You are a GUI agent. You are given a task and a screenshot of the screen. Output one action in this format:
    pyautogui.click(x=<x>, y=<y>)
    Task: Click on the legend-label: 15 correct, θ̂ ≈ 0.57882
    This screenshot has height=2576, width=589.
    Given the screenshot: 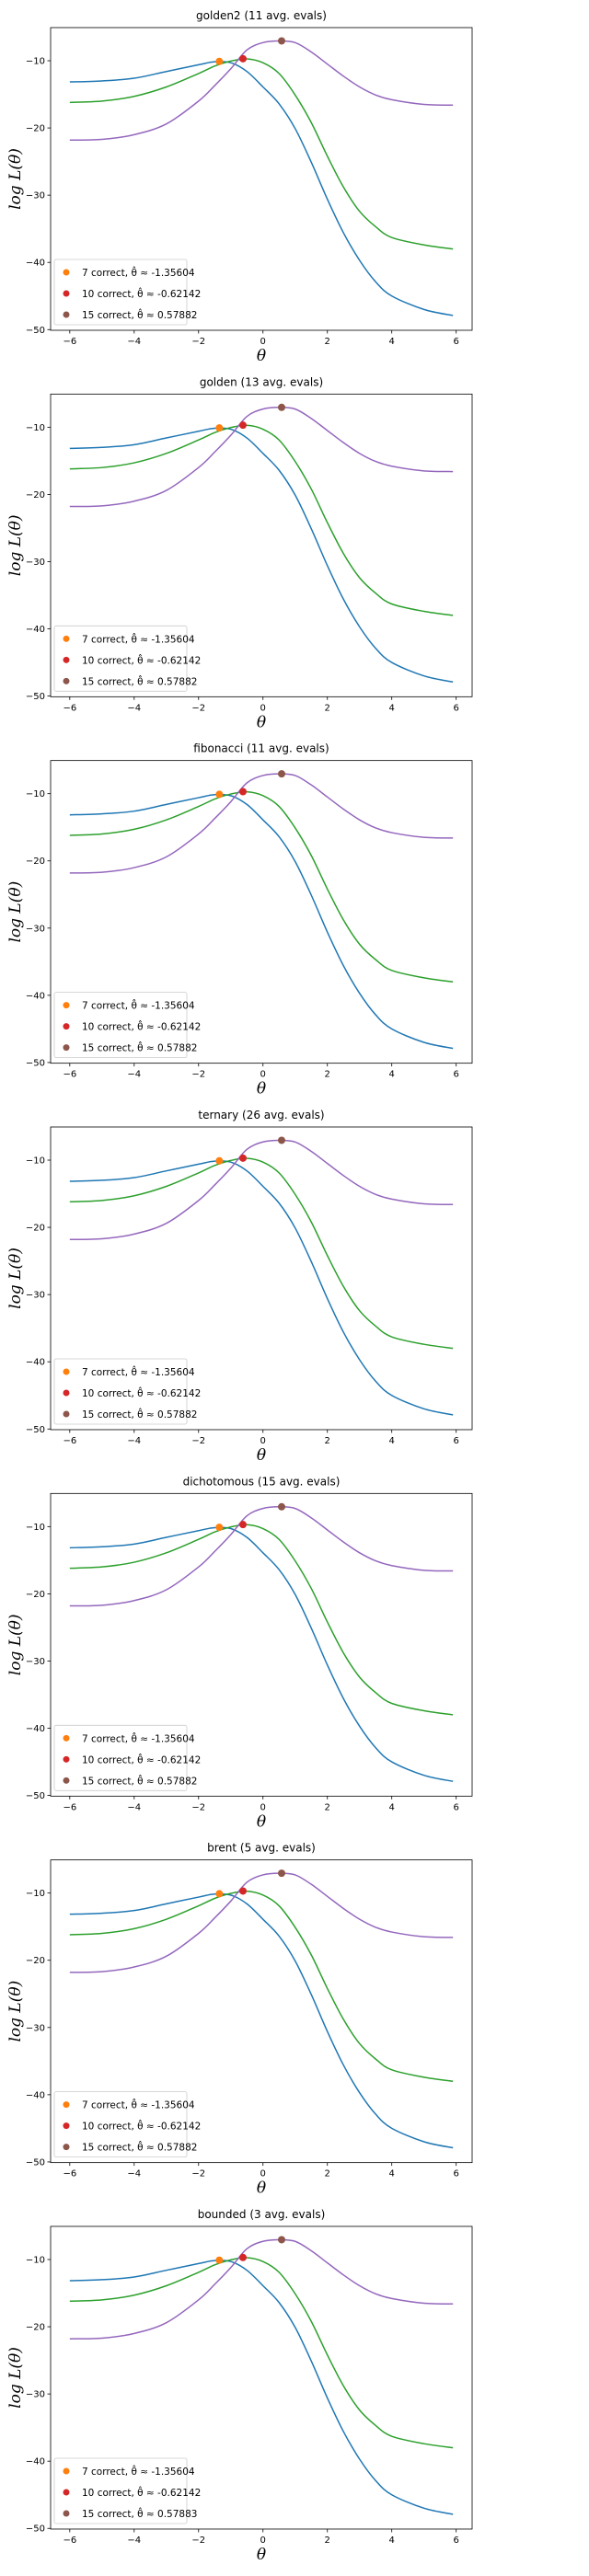 What is the action you would take?
    pyautogui.click(x=139, y=2147)
    